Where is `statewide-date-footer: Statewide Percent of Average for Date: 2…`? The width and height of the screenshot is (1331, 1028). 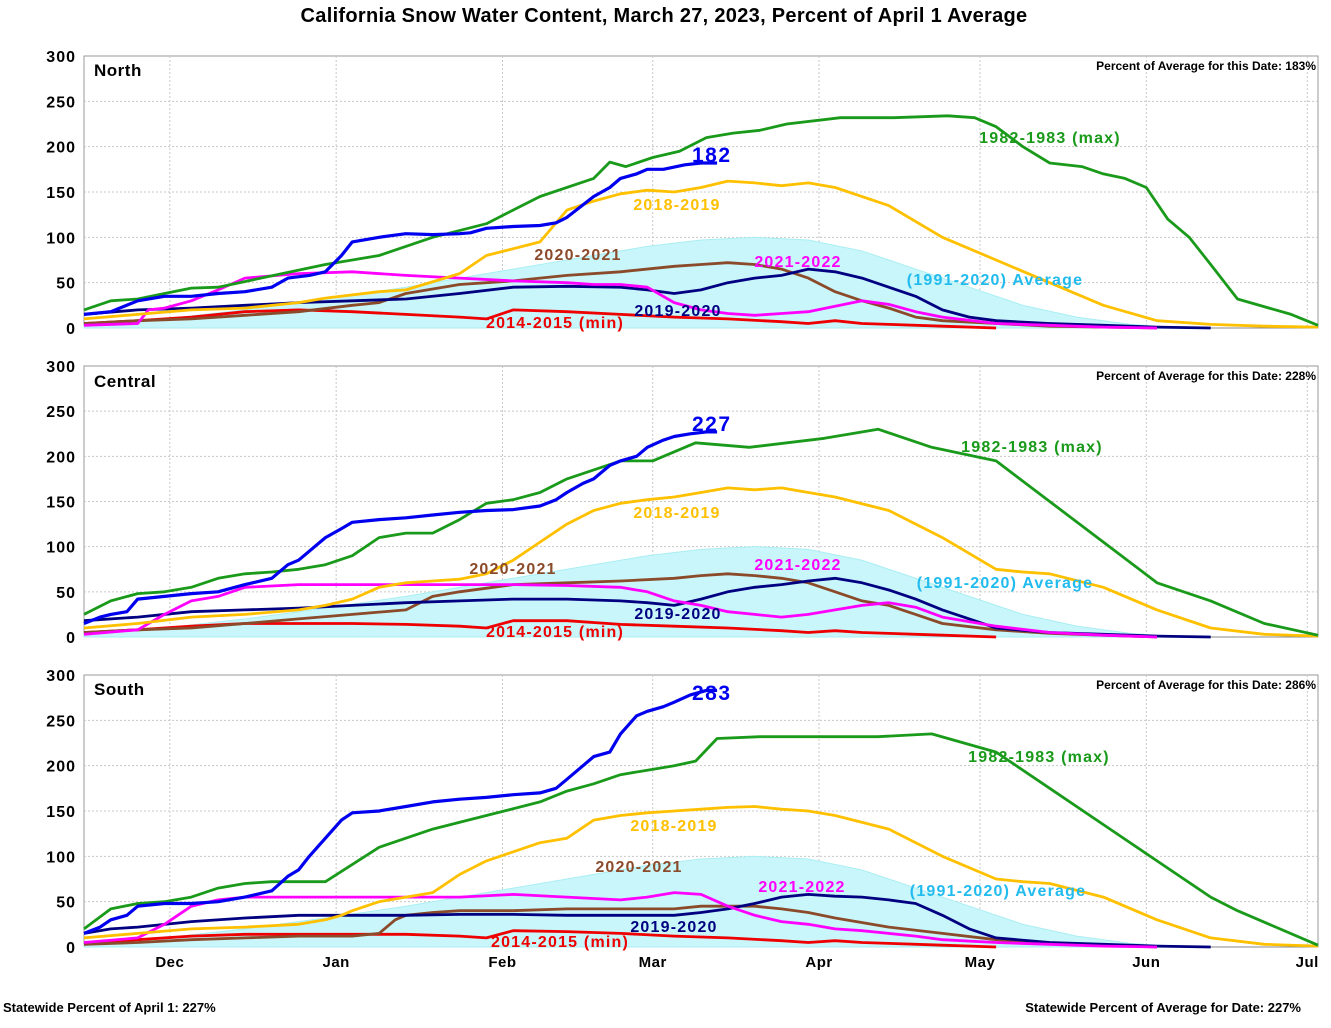
statewide-date-footer: Statewide Percent of Average for Date: 2… is located at coordinates (1163, 1007).